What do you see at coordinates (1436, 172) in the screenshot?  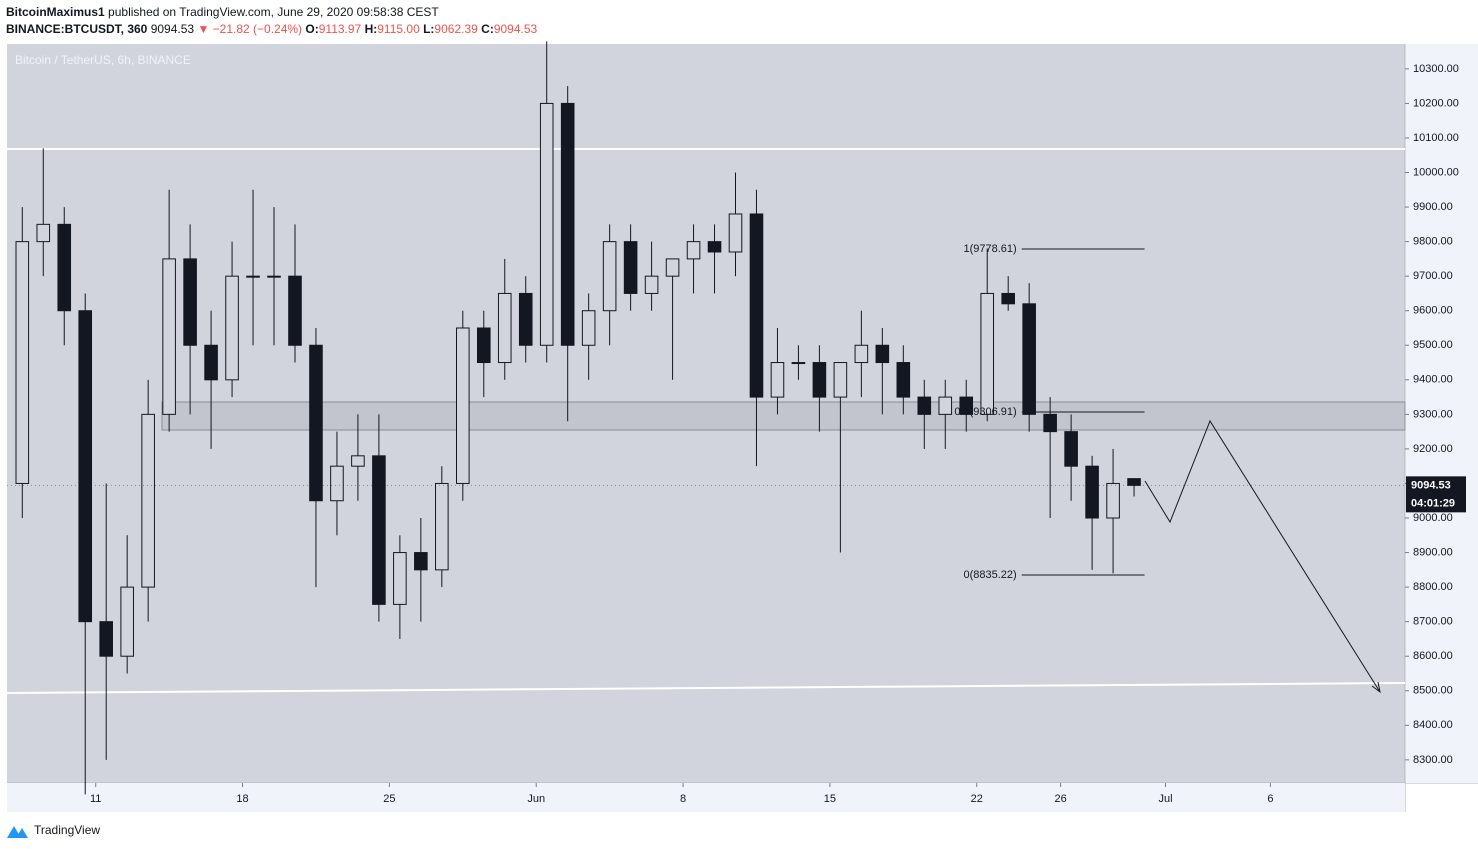 I see `y-tick-label: 10000.00` at bounding box center [1436, 172].